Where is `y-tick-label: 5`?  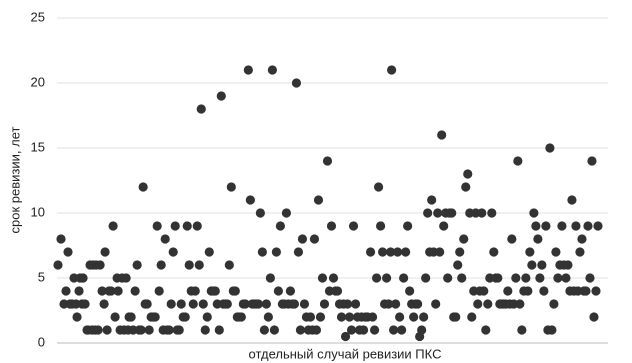 y-tick-label: 5 is located at coordinates (41, 276).